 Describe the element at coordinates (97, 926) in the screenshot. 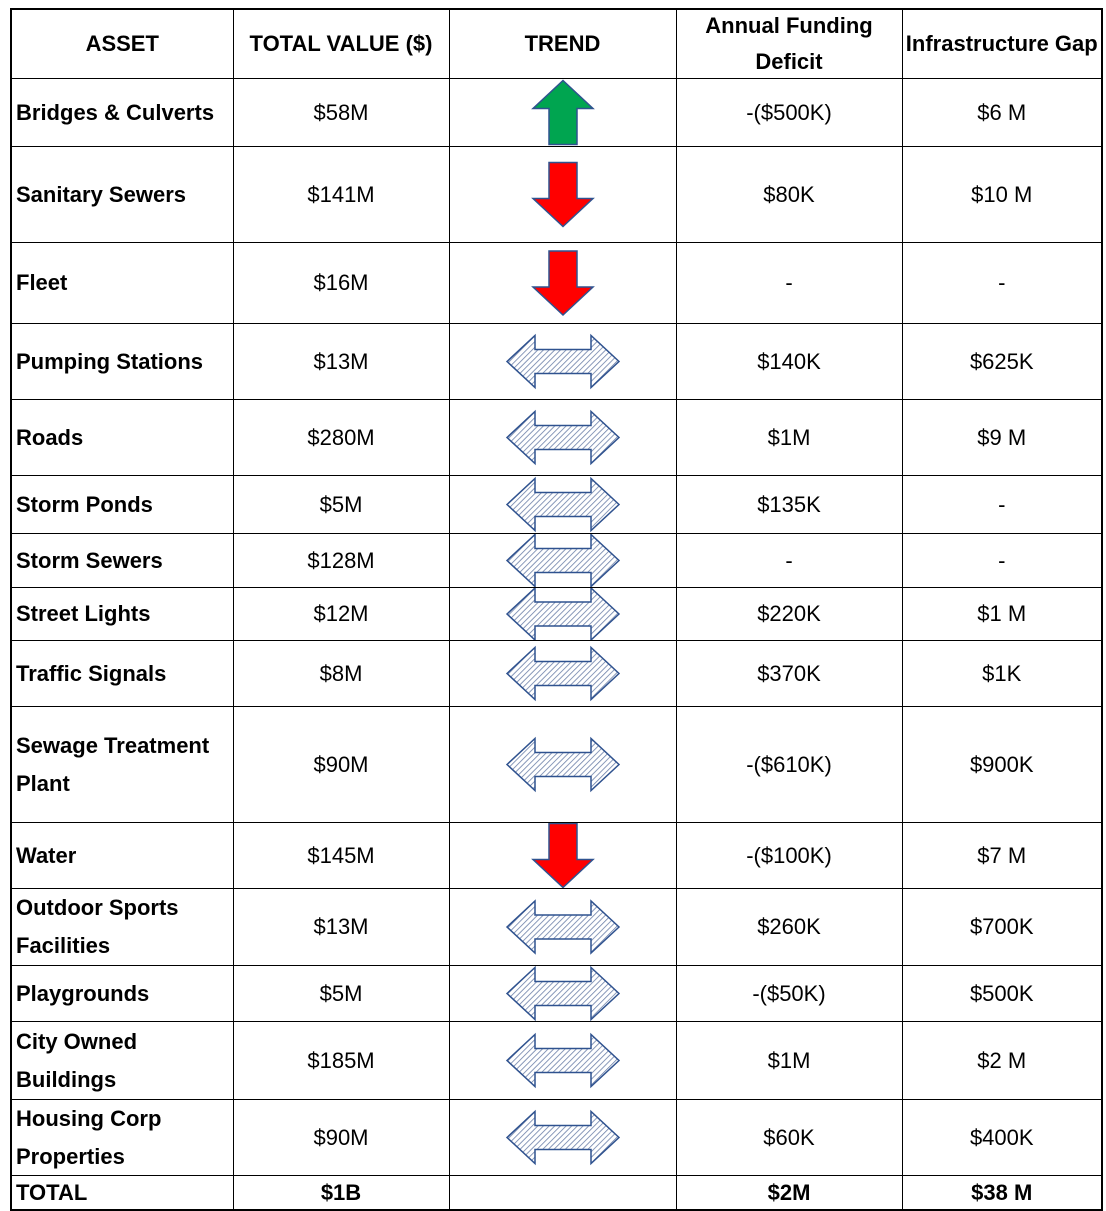

I see `asset-cell-text: Outdoor Sports Facilities` at that location.